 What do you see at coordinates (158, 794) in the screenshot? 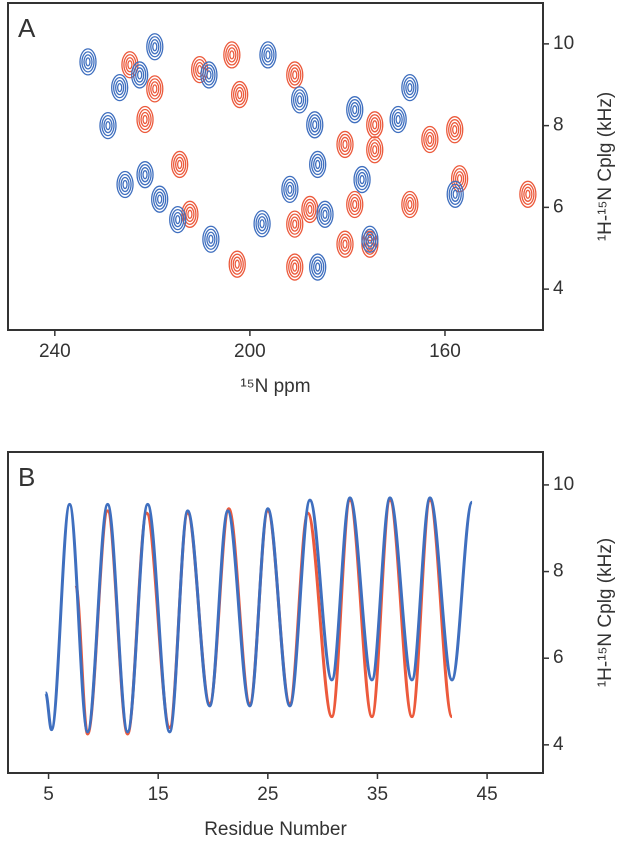
I see `x-tick-label: 15` at bounding box center [158, 794].